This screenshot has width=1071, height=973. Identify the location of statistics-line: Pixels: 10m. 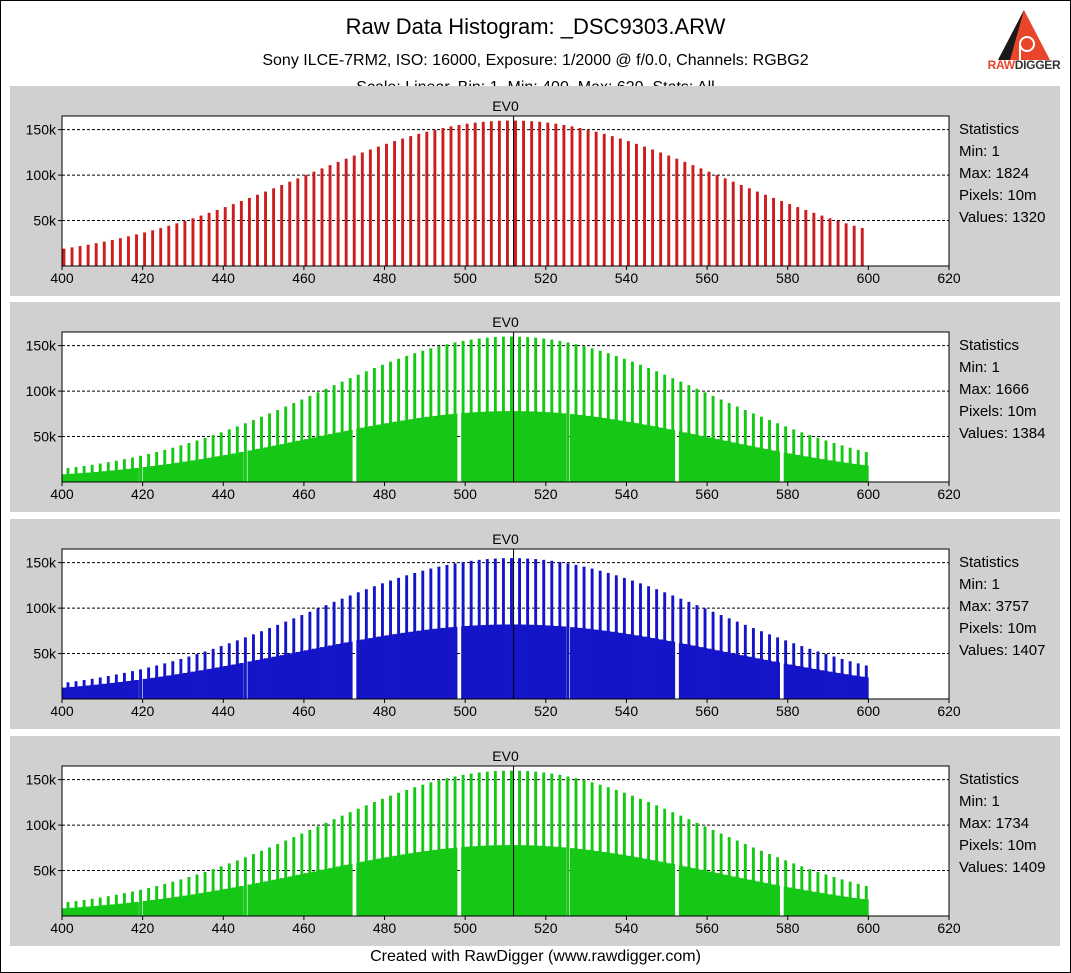
(998, 195).